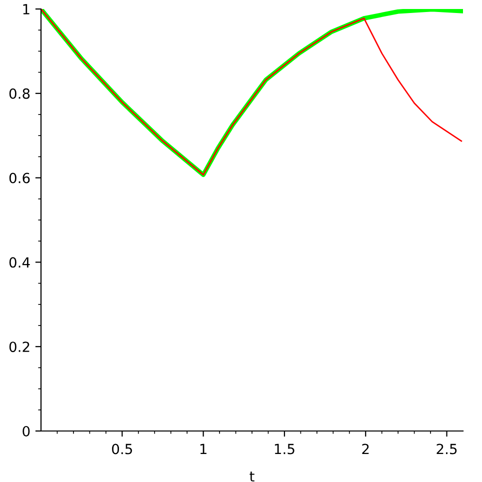 The width and height of the screenshot is (482, 482). I want to click on x-tick-label: 2, so click(365, 449).